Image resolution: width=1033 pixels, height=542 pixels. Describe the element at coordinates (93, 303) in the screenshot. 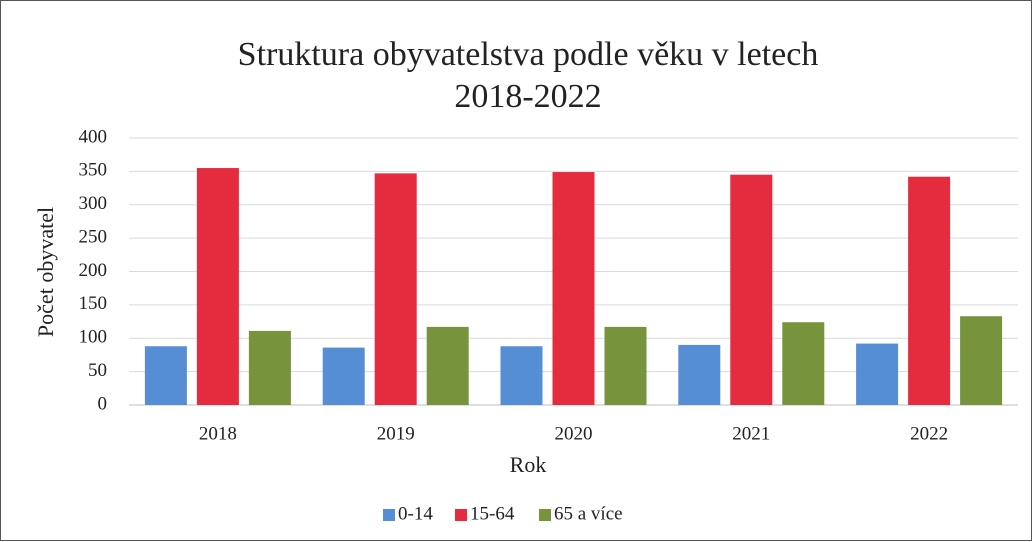

I see `y-tick-label: 150` at that location.